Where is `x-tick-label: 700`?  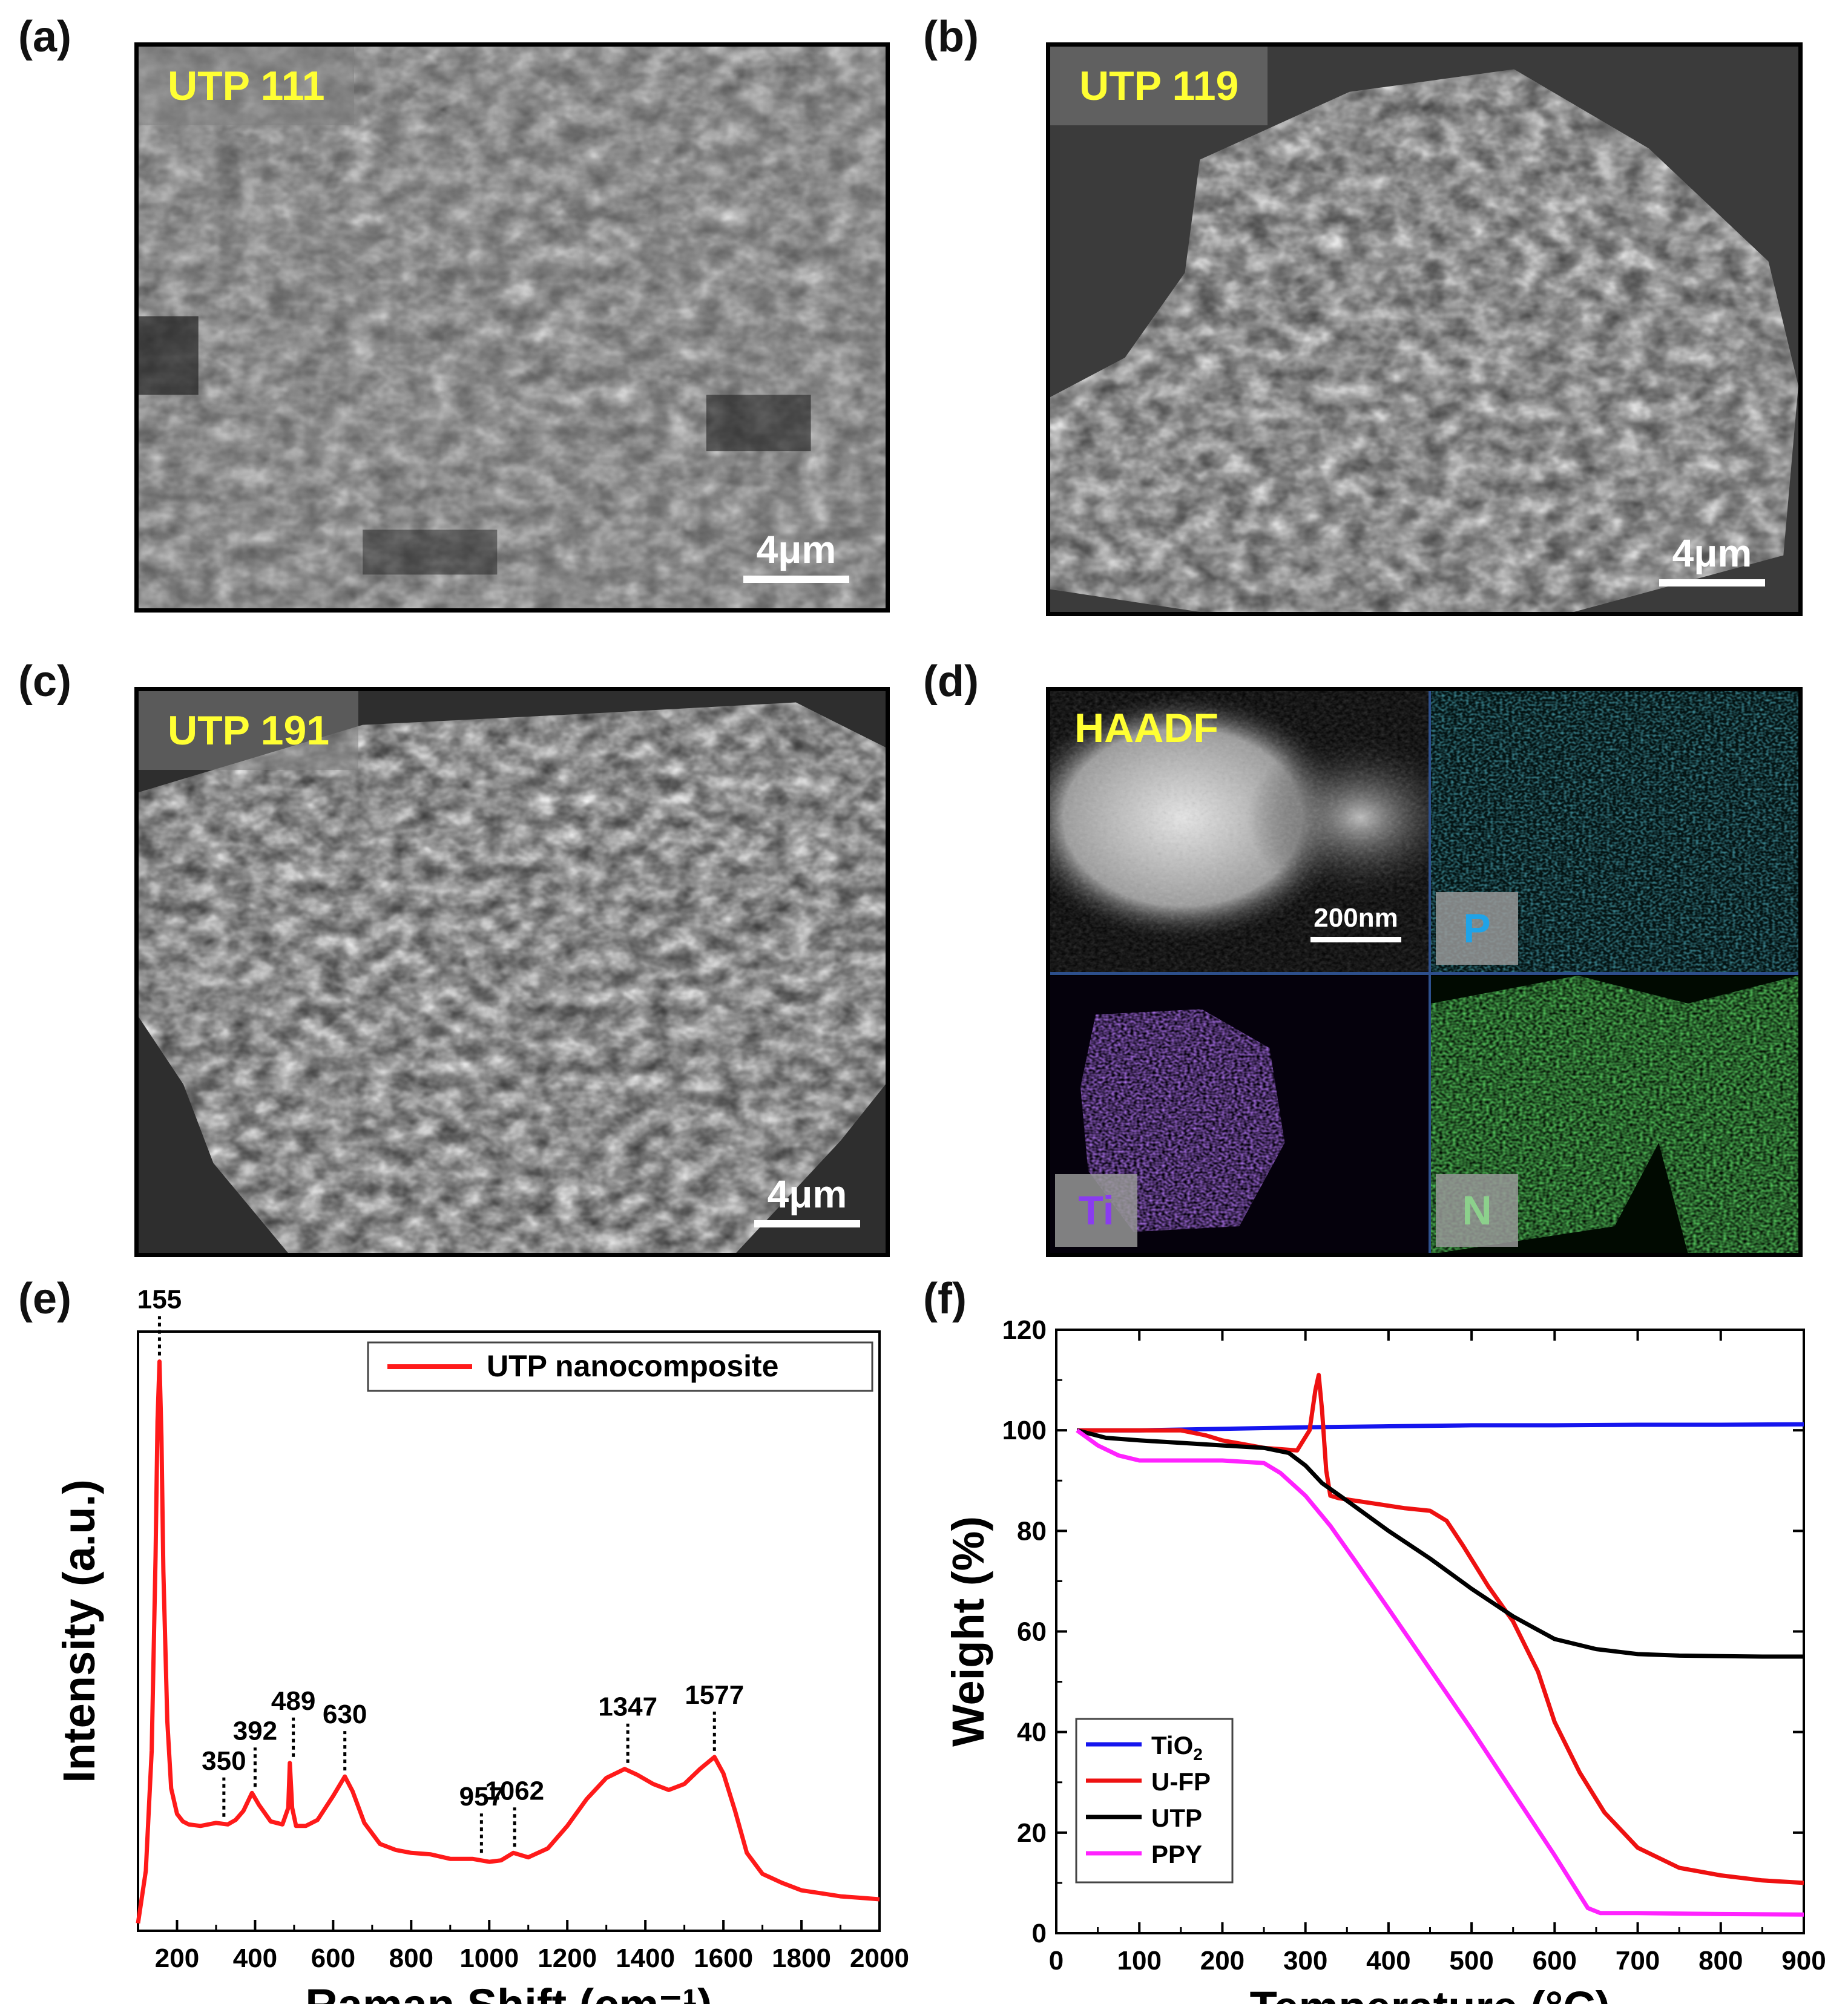
x-tick-label: 700 is located at coordinates (1638, 1961).